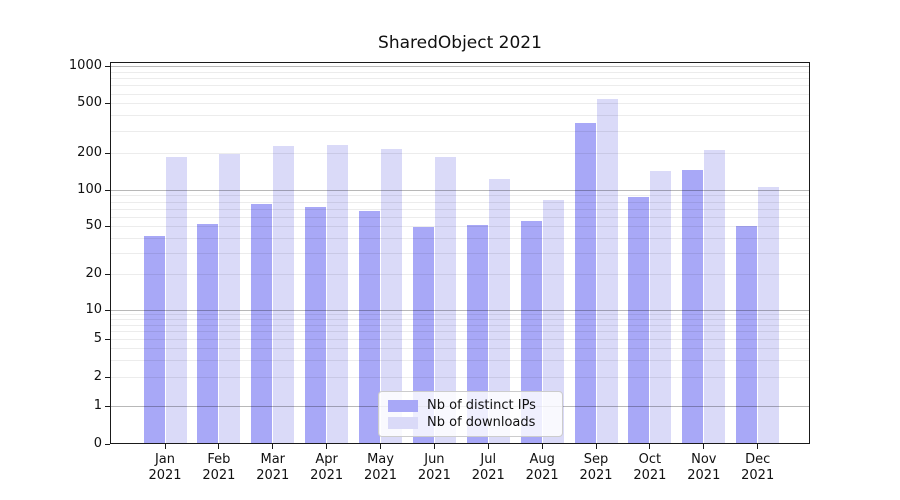  What do you see at coordinates (284, 295) in the screenshot?
I see `bar-nb-of-downloads-mar` at bounding box center [284, 295].